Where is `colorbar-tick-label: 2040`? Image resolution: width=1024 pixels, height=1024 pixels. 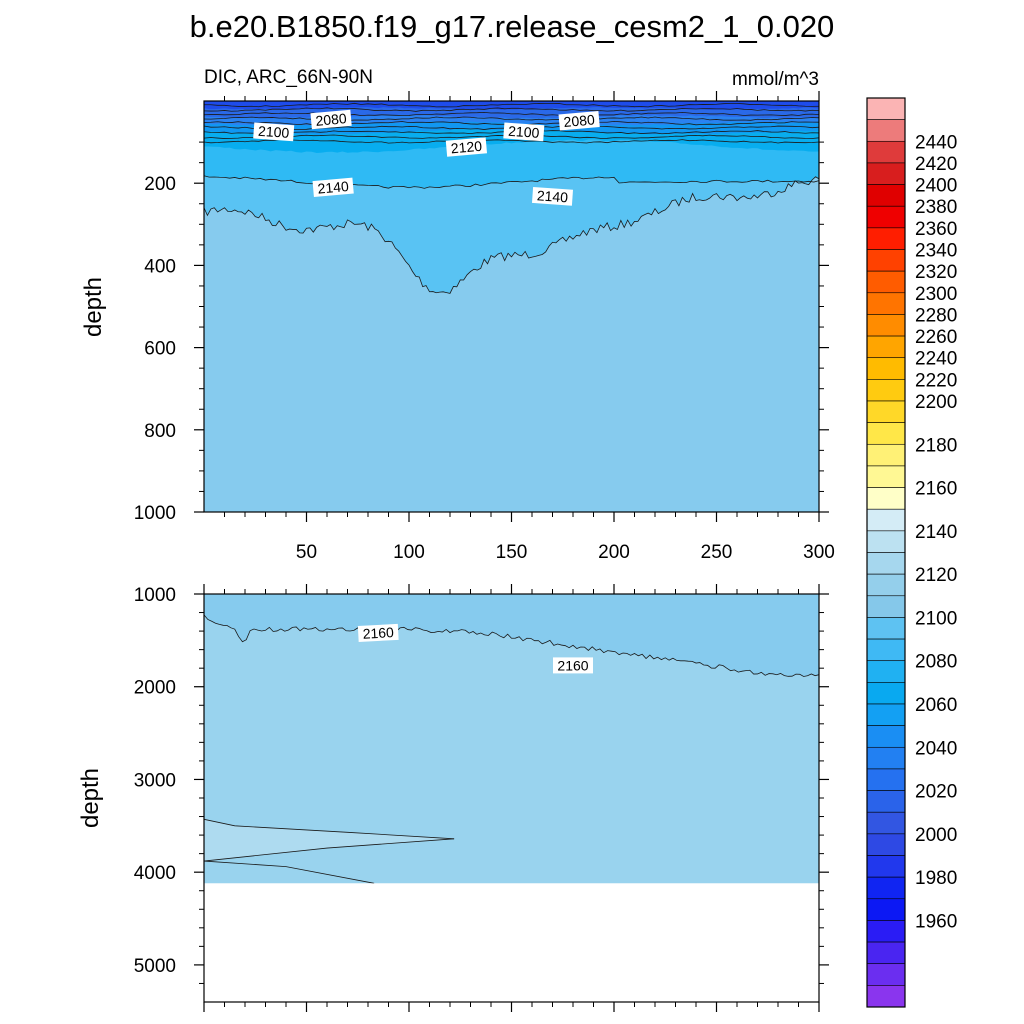 colorbar-tick-label: 2040 is located at coordinates (936, 748).